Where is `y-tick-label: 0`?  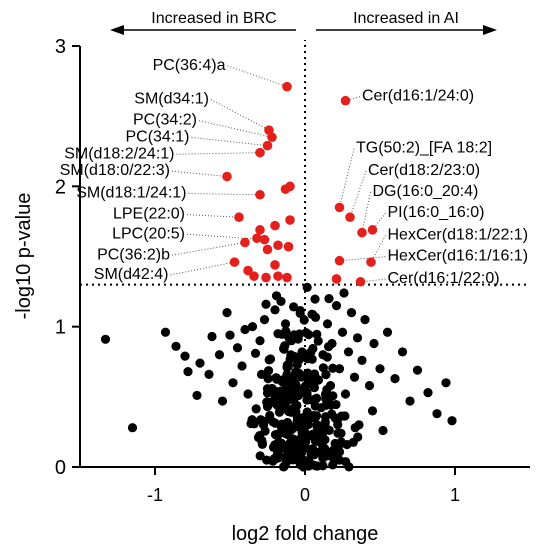 y-tick-label: 0 is located at coordinates (60, 468).